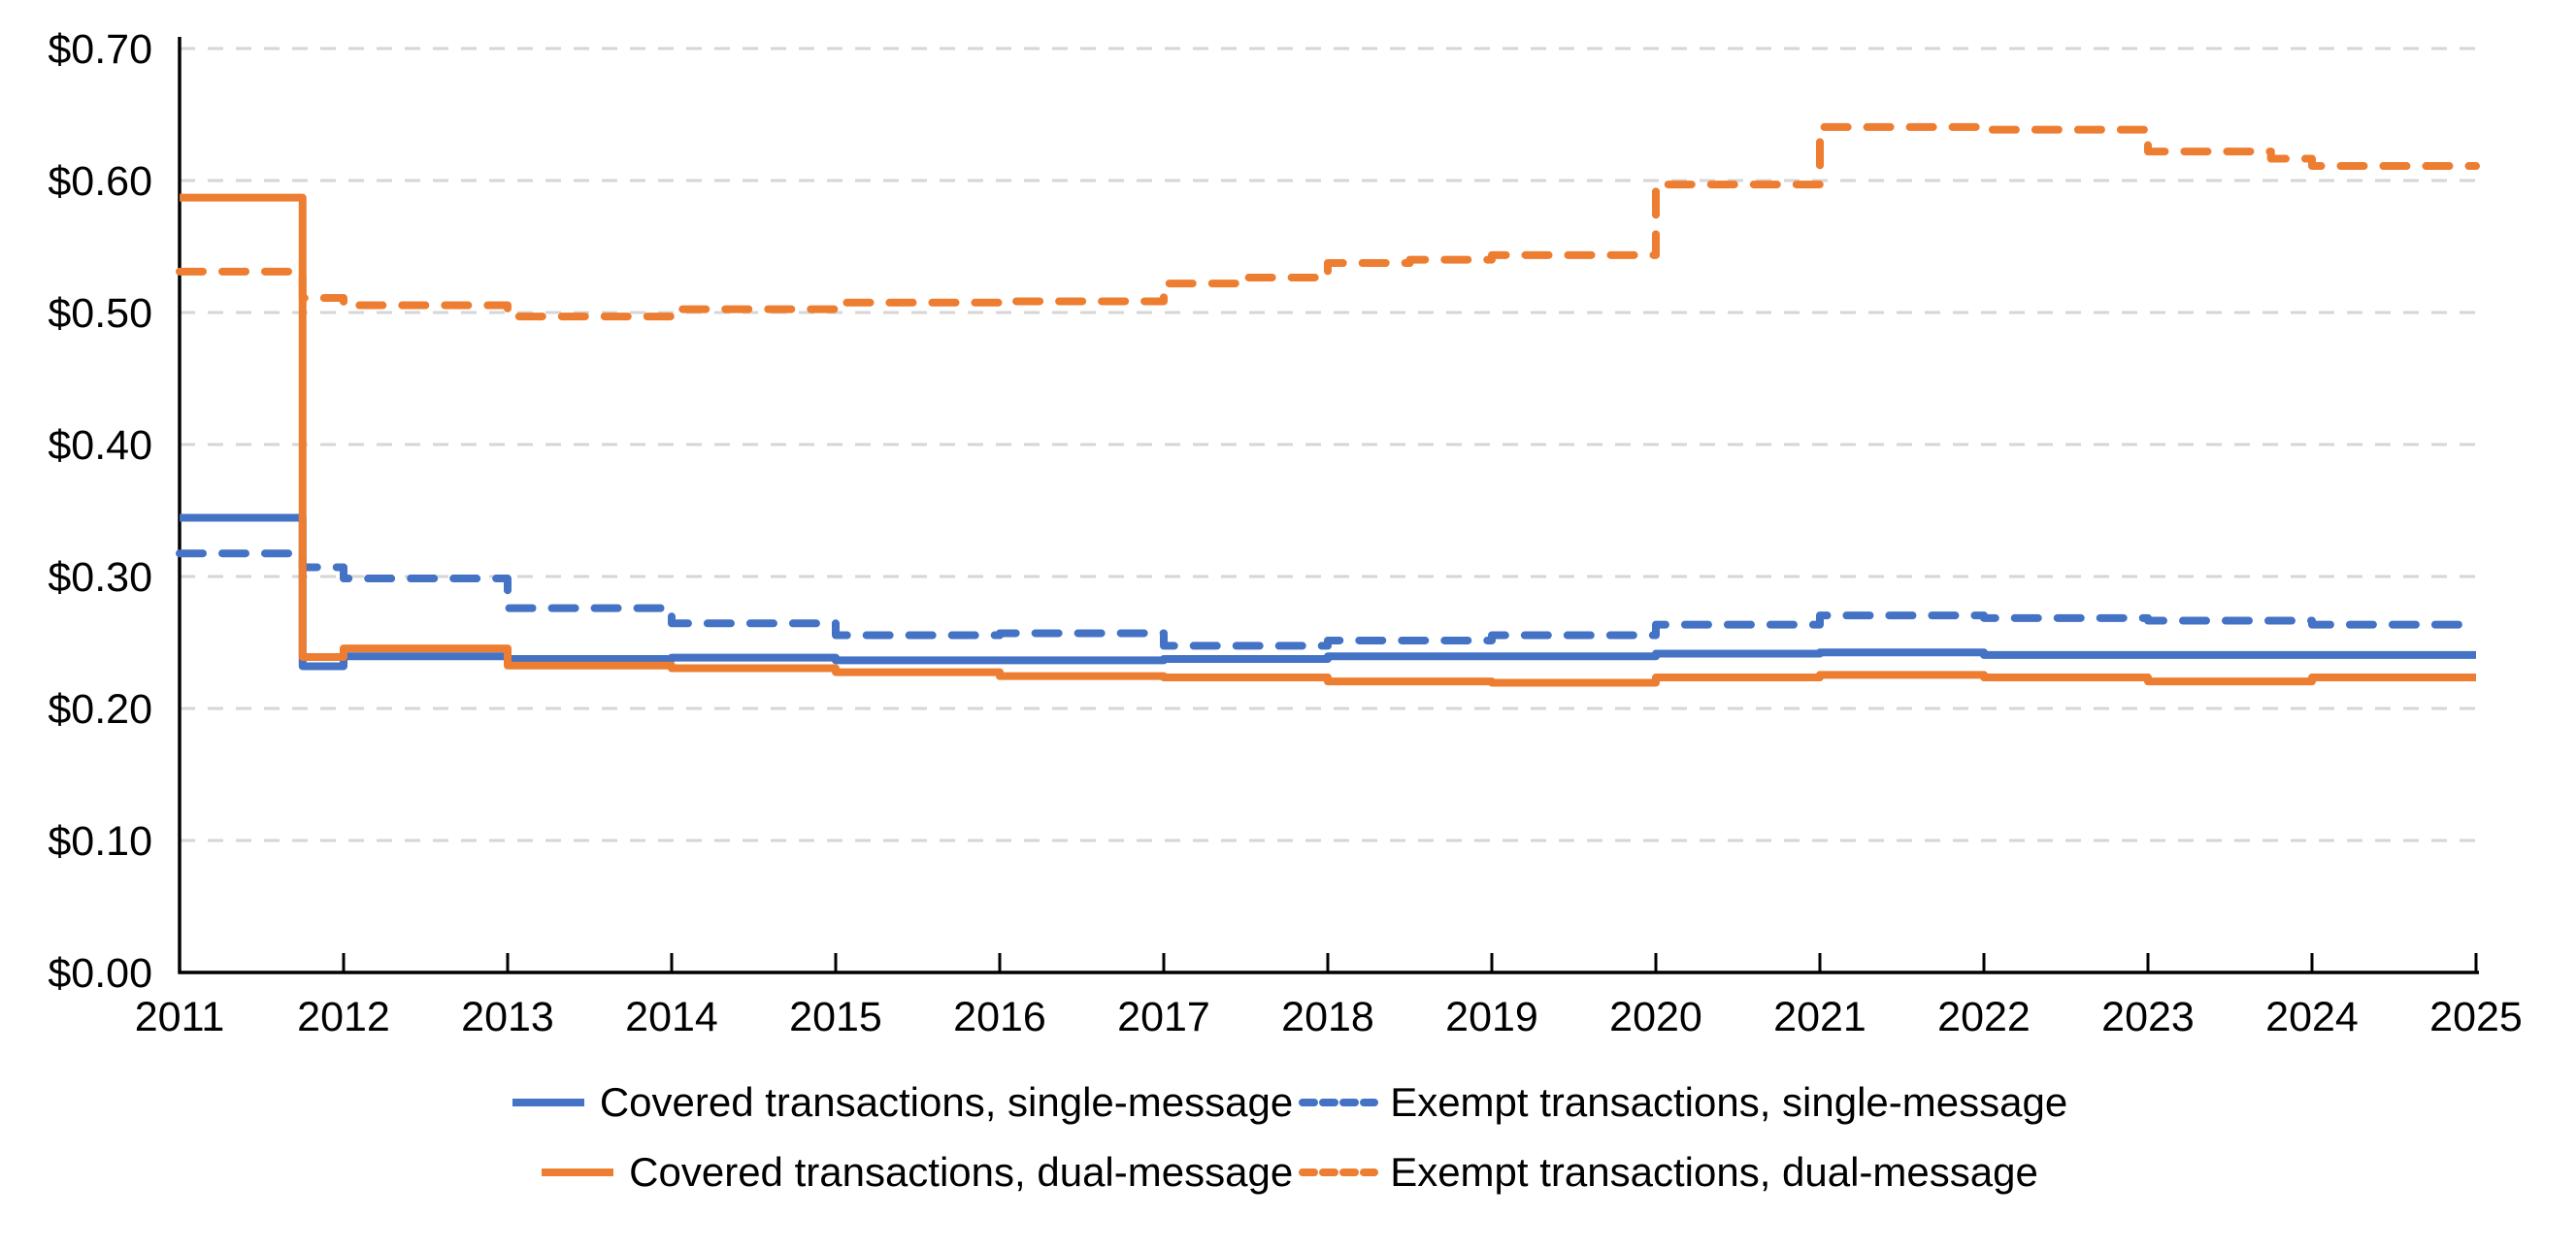  Describe the element at coordinates (671, 1017) in the screenshot. I see `x-tick-label: 2014` at that location.